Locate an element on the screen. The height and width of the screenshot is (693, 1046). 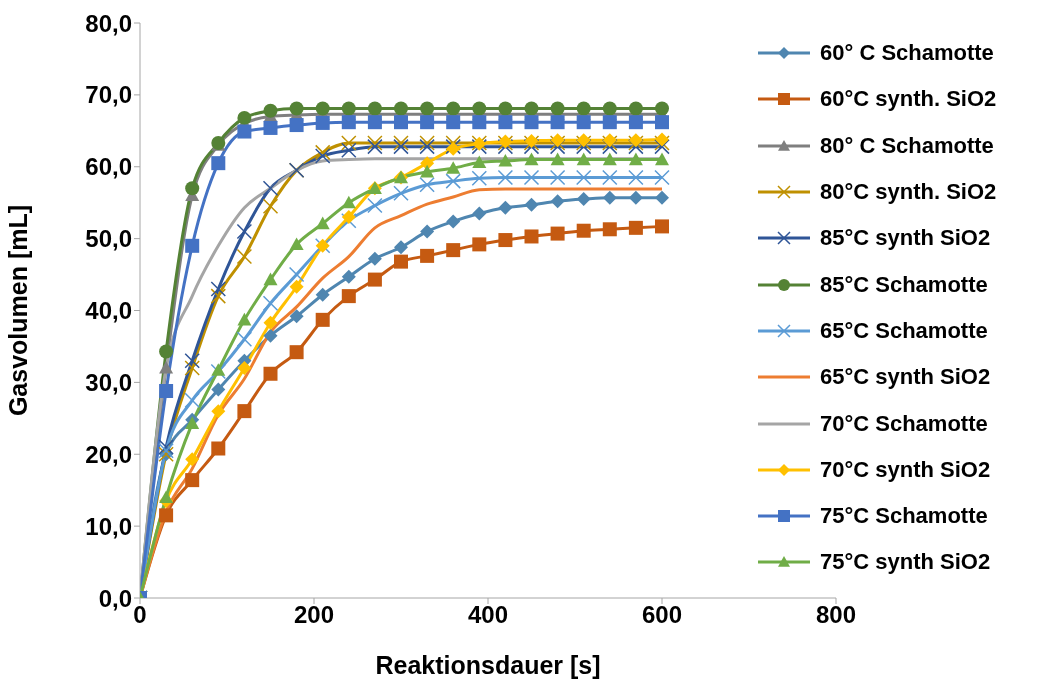
y-axis-title: Gasvolumen [mL] is located at coordinates (17, 310).